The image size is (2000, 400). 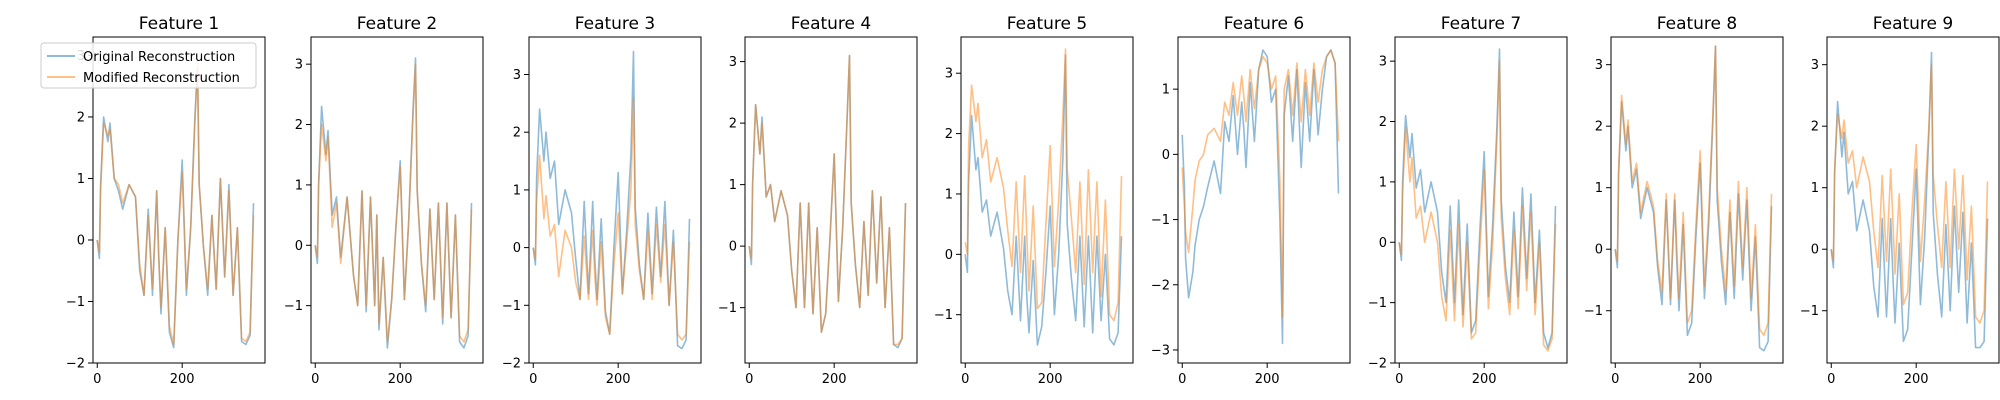 What do you see at coordinates (1047, 24) in the screenshot?
I see `subplot-title: Feature 5` at bounding box center [1047, 24].